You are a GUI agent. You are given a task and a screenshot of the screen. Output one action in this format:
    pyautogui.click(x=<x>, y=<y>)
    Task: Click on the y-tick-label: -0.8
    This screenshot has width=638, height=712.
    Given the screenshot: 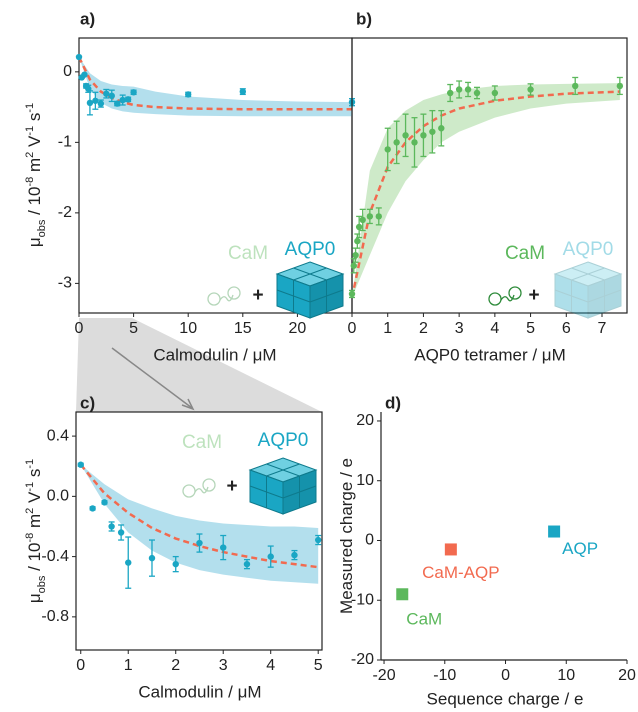 What is the action you would take?
    pyautogui.click(x=55, y=616)
    